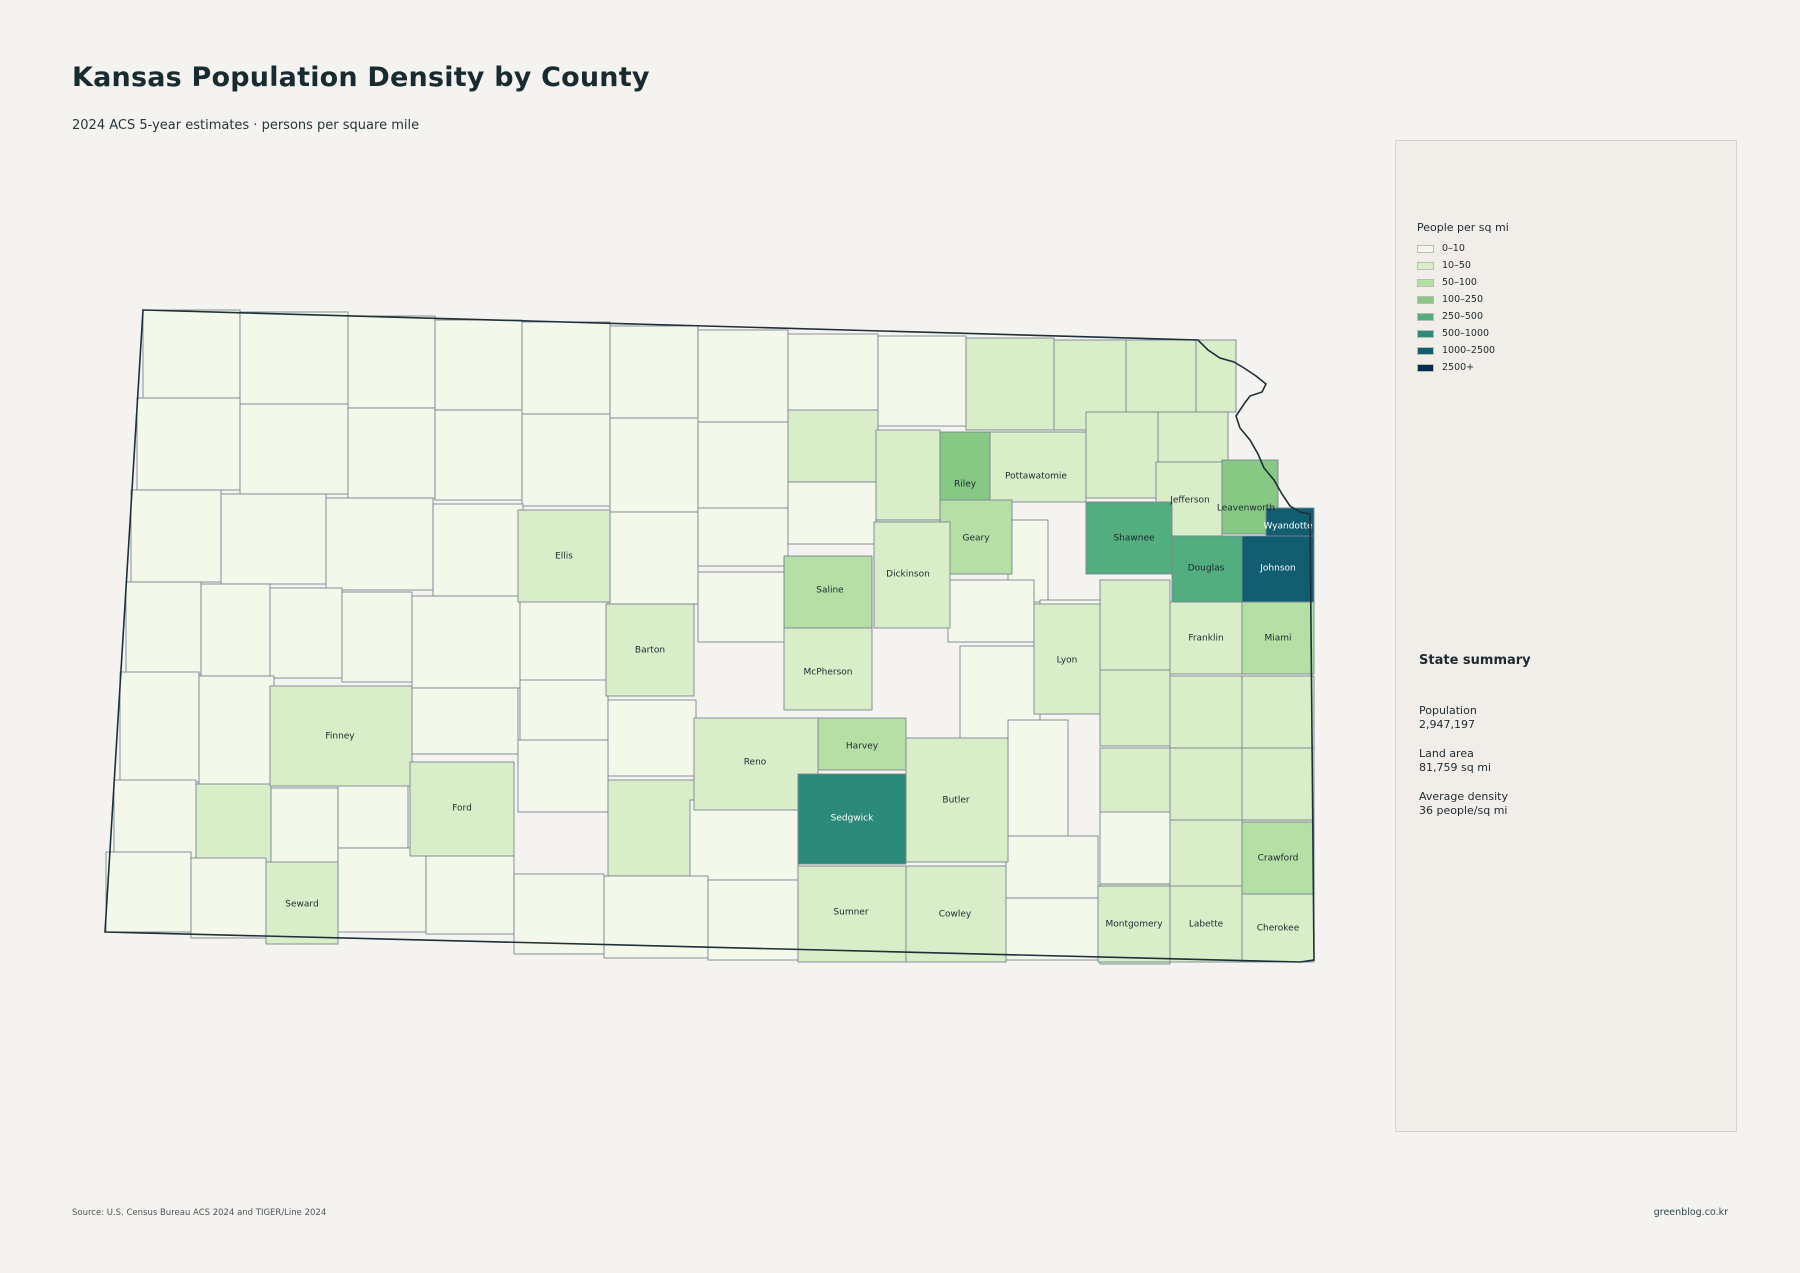 The image size is (1800, 1273). I want to click on county-label: Sedgwick, so click(852, 819).